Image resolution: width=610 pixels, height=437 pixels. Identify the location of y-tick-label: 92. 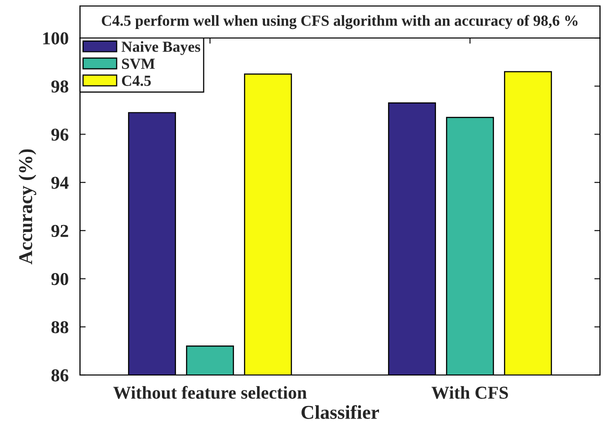
(59, 231).